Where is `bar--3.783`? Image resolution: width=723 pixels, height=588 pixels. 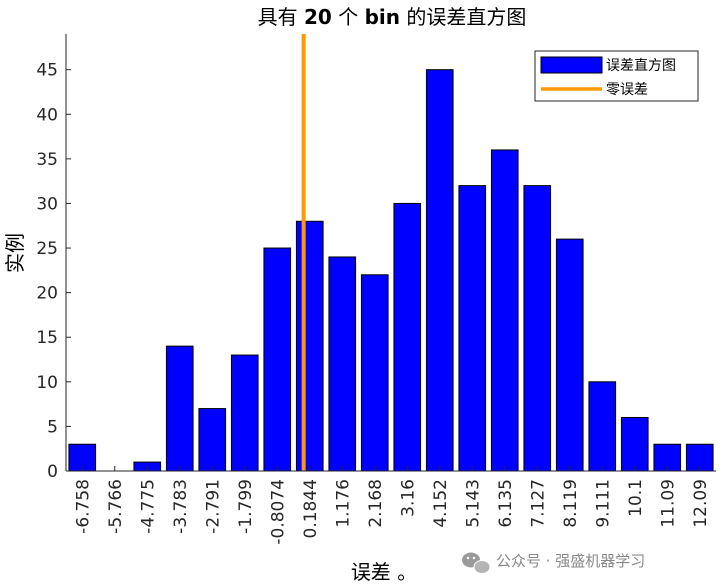 bar--3.783 is located at coordinates (179, 408).